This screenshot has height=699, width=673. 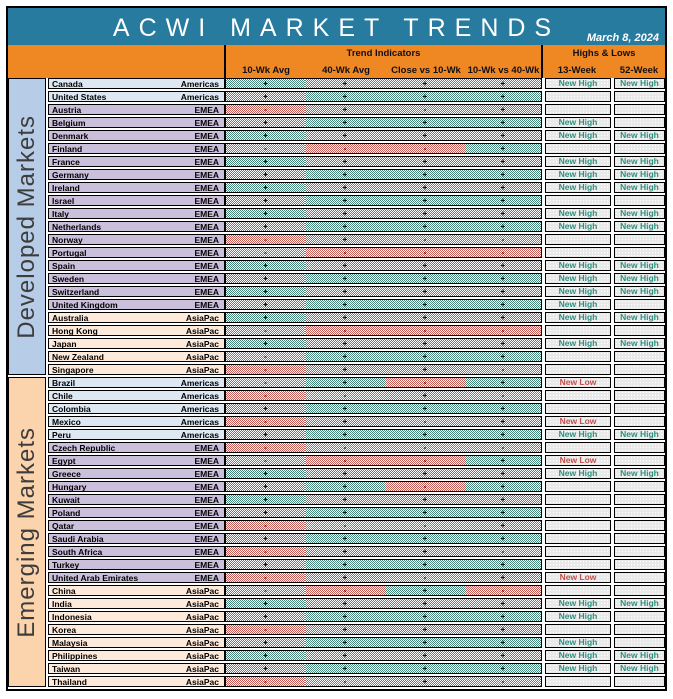 What do you see at coordinates (79, 96) in the screenshot?
I see `country-name: United States` at bounding box center [79, 96].